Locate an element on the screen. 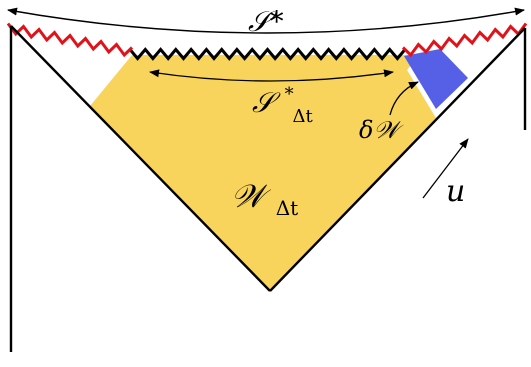 The image size is (531, 367). s-star-label: 𝒮* is located at coordinates (266, 21).